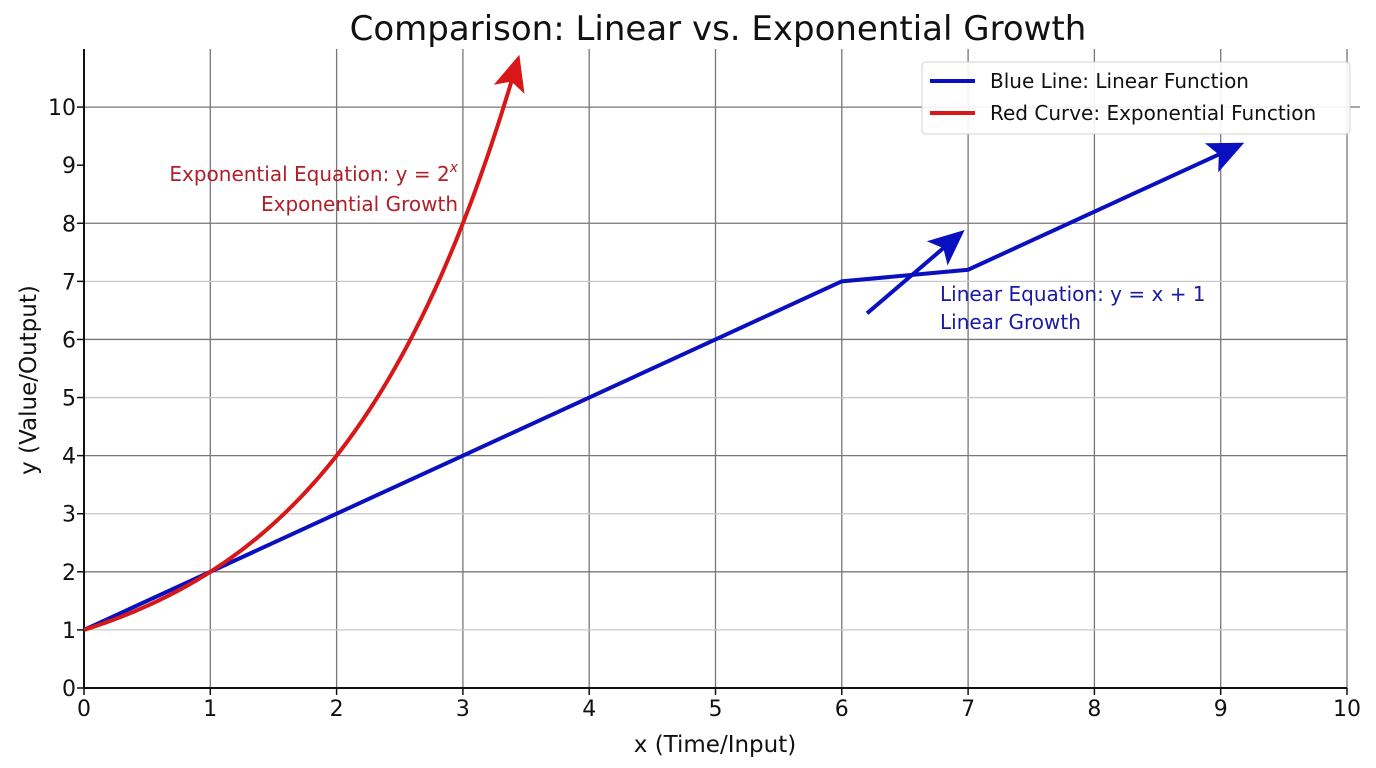 The width and height of the screenshot is (1376, 768). What do you see at coordinates (454, 168) in the screenshot?
I see `superscript: x` at bounding box center [454, 168].